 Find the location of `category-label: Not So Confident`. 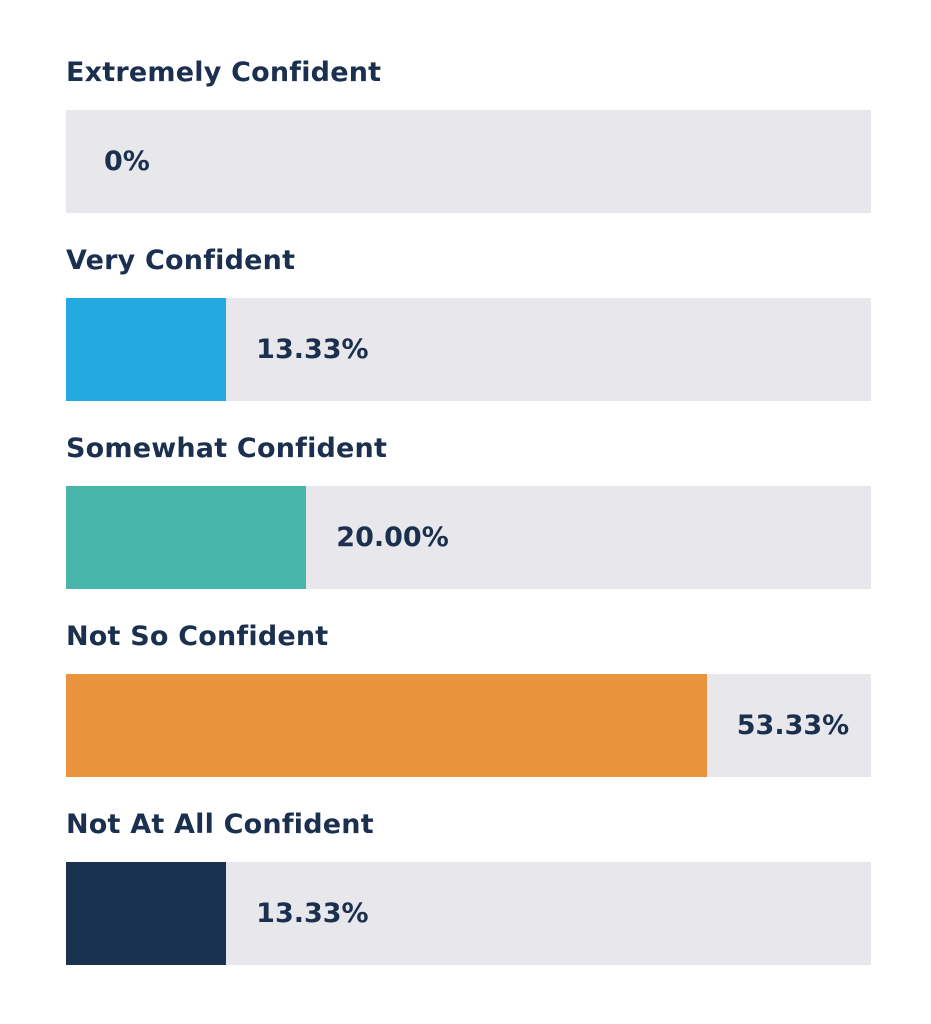

category-label: Not So Confident is located at coordinates (197, 636).